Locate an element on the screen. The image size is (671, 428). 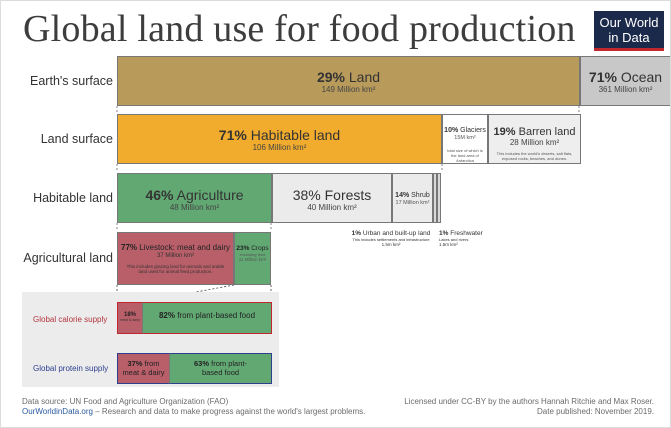
bar-freshwater is located at coordinates (439, 198).